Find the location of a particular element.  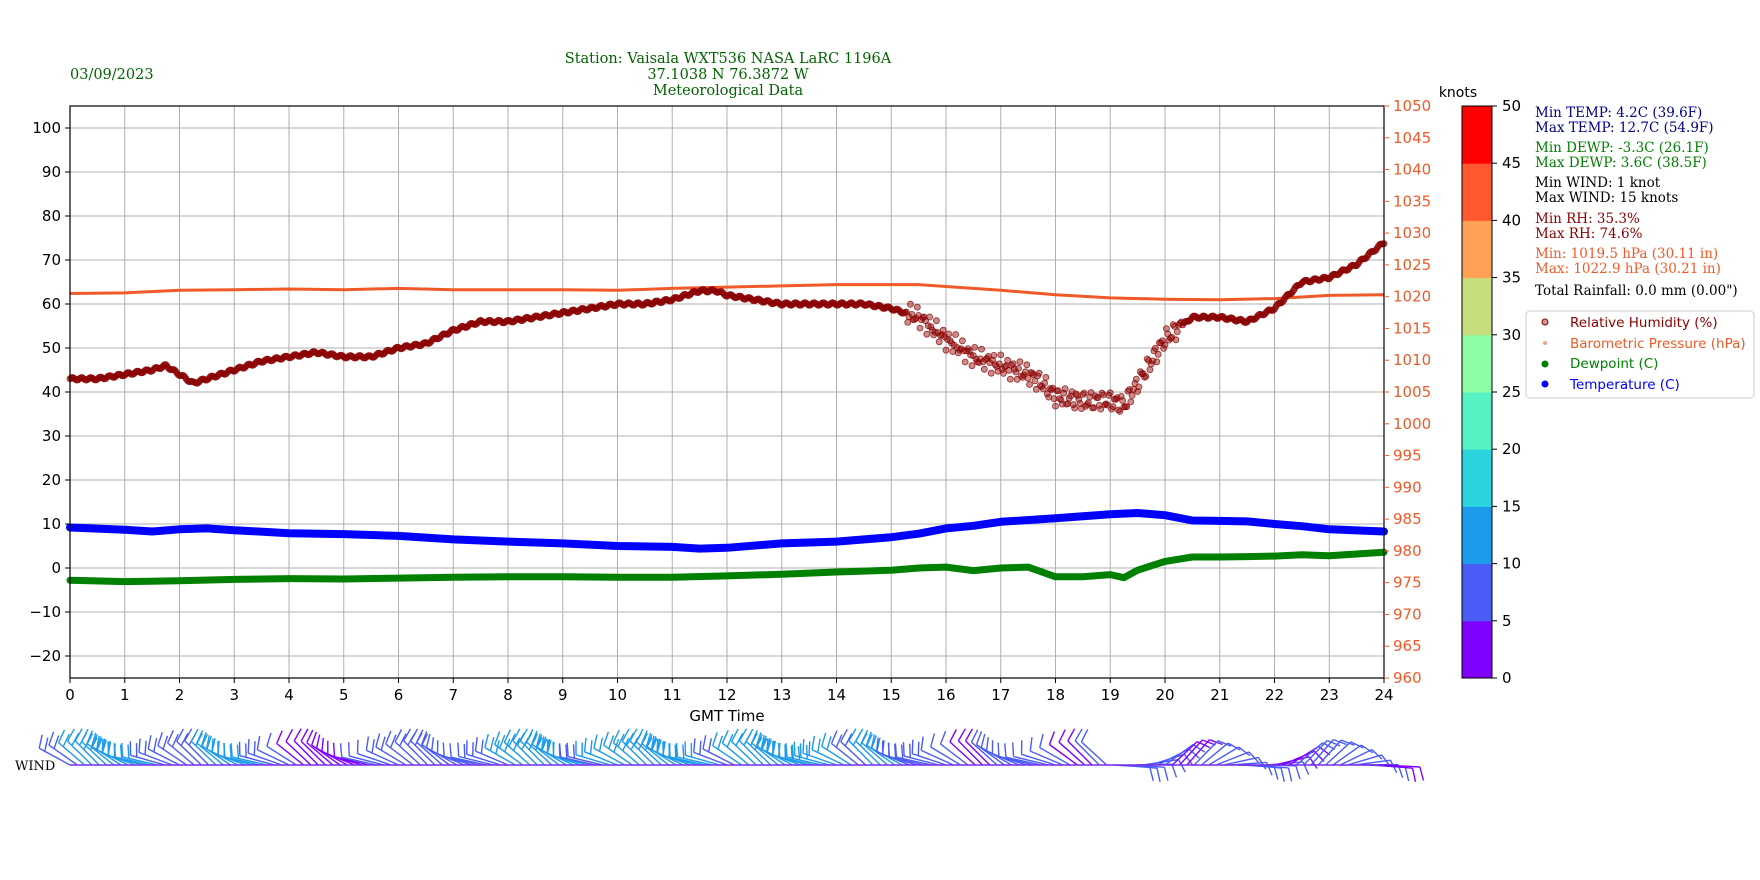

right-tick-label: 985 is located at coordinates (1407, 519).